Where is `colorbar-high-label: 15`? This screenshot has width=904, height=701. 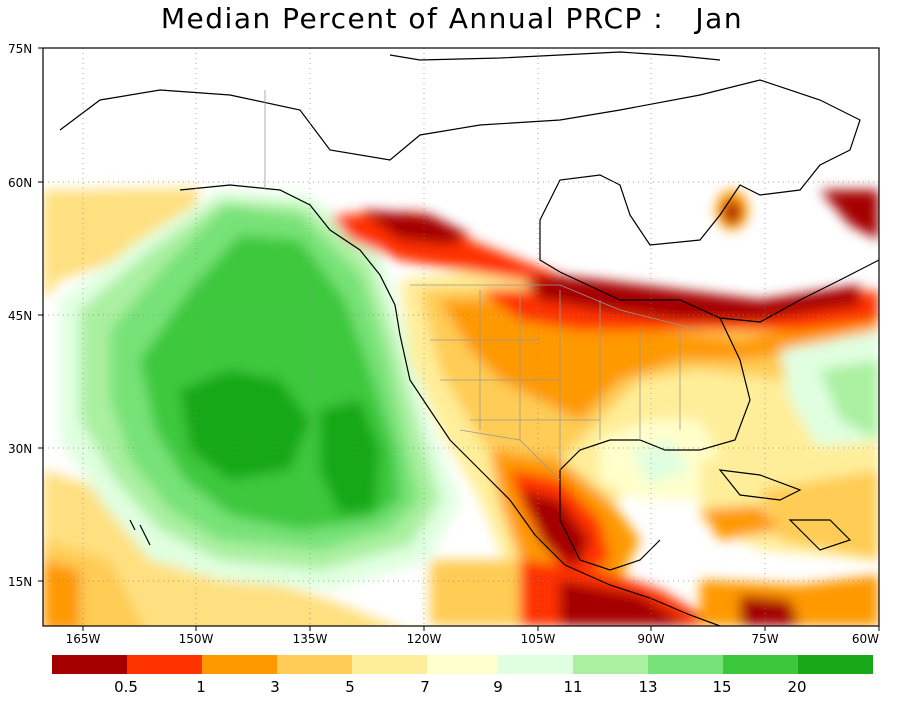 colorbar-high-label: 15 is located at coordinates (721, 687).